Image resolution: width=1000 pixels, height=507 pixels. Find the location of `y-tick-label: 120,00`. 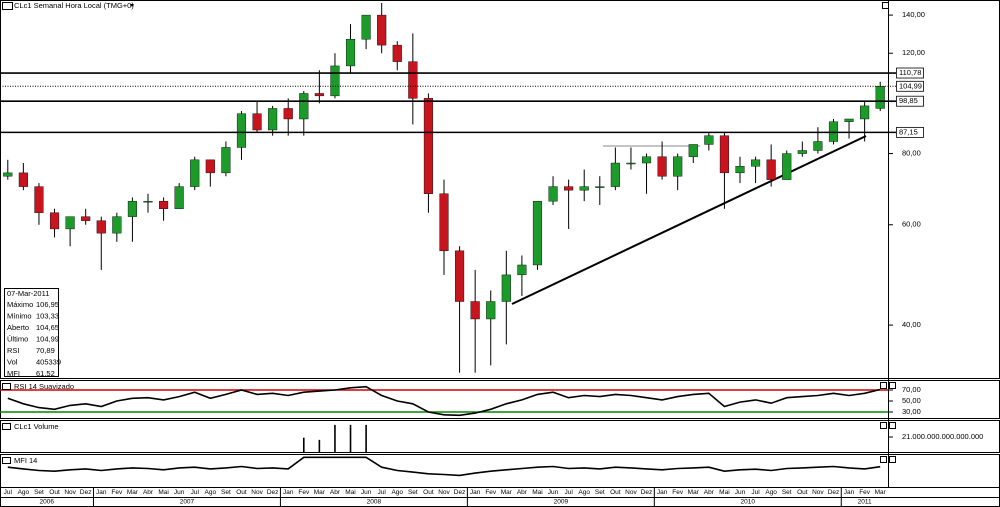

y-tick-label: 120,00 is located at coordinates (913, 52).